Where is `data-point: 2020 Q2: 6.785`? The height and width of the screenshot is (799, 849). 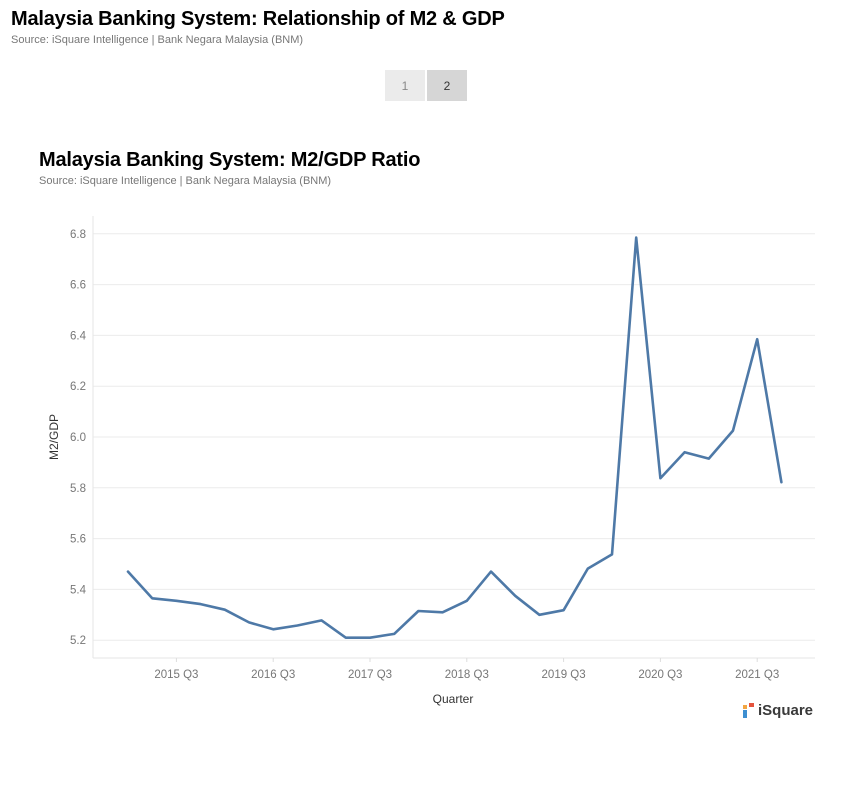 data-point: 2020 Q2: 6.785 is located at coordinates (636, 238).